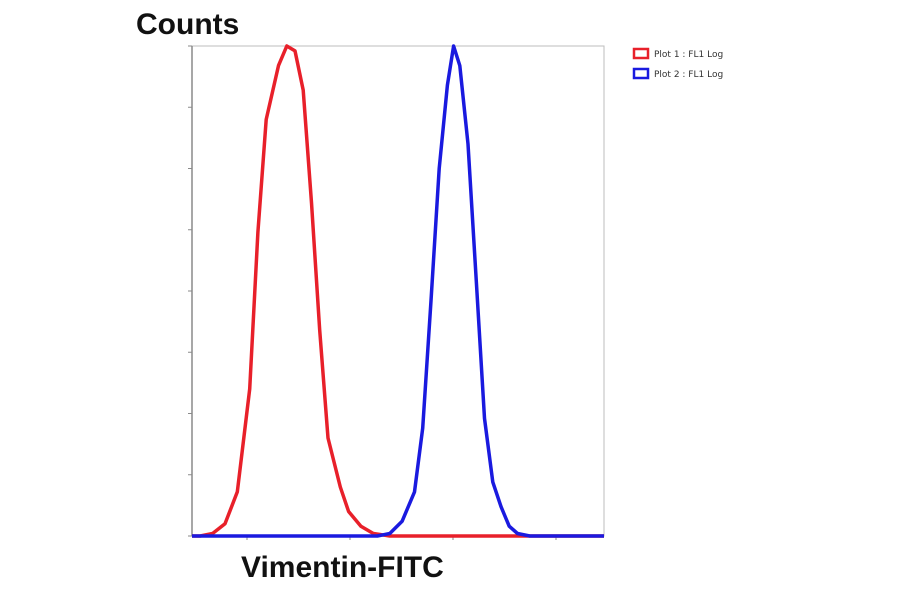 The width and height of the screenshot is (900, 594). I want to click on legend: Plot 1 : FL1 Log Plot 2 : FL1 Log, so click(677, 63).